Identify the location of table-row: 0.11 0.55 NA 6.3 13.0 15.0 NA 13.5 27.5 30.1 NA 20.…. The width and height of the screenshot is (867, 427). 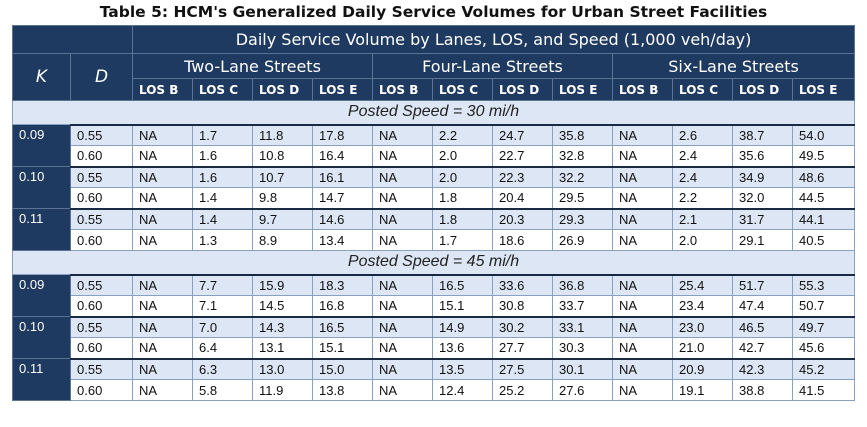
(434, 379).